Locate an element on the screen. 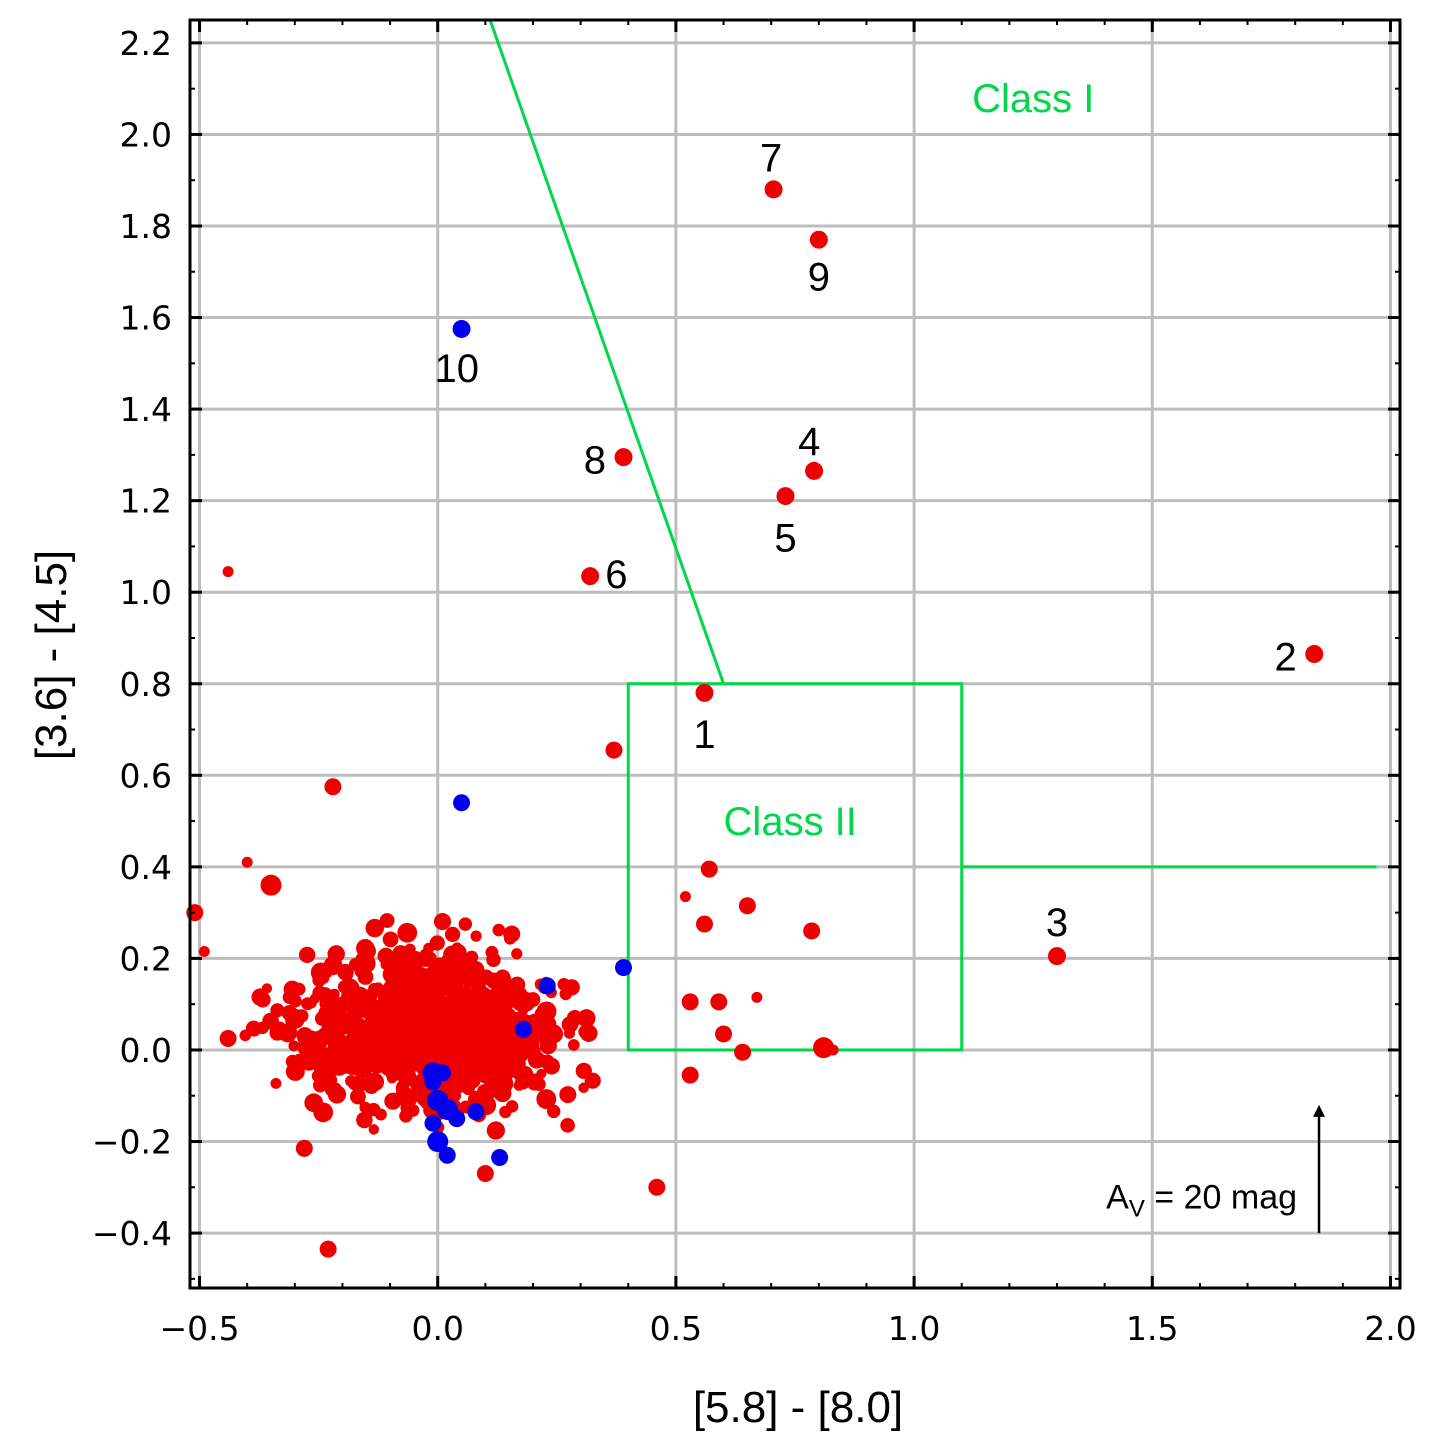  extinction-value: = 20 mag is located at coordinates (1221, 1197).